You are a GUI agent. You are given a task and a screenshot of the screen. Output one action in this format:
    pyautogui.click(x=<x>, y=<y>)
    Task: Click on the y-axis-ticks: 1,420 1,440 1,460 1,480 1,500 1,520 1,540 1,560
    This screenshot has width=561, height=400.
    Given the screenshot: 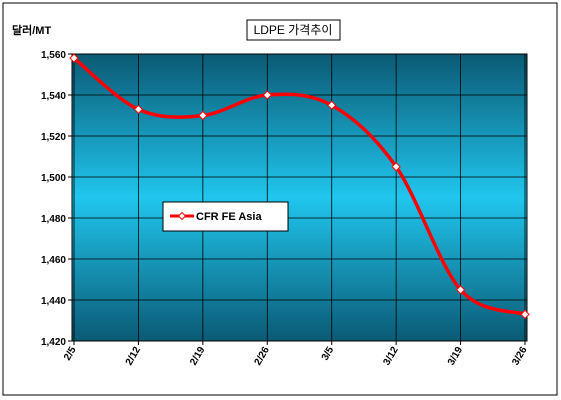 What is the action you would take?
    pyautogui.click(x=56, y=199)
    